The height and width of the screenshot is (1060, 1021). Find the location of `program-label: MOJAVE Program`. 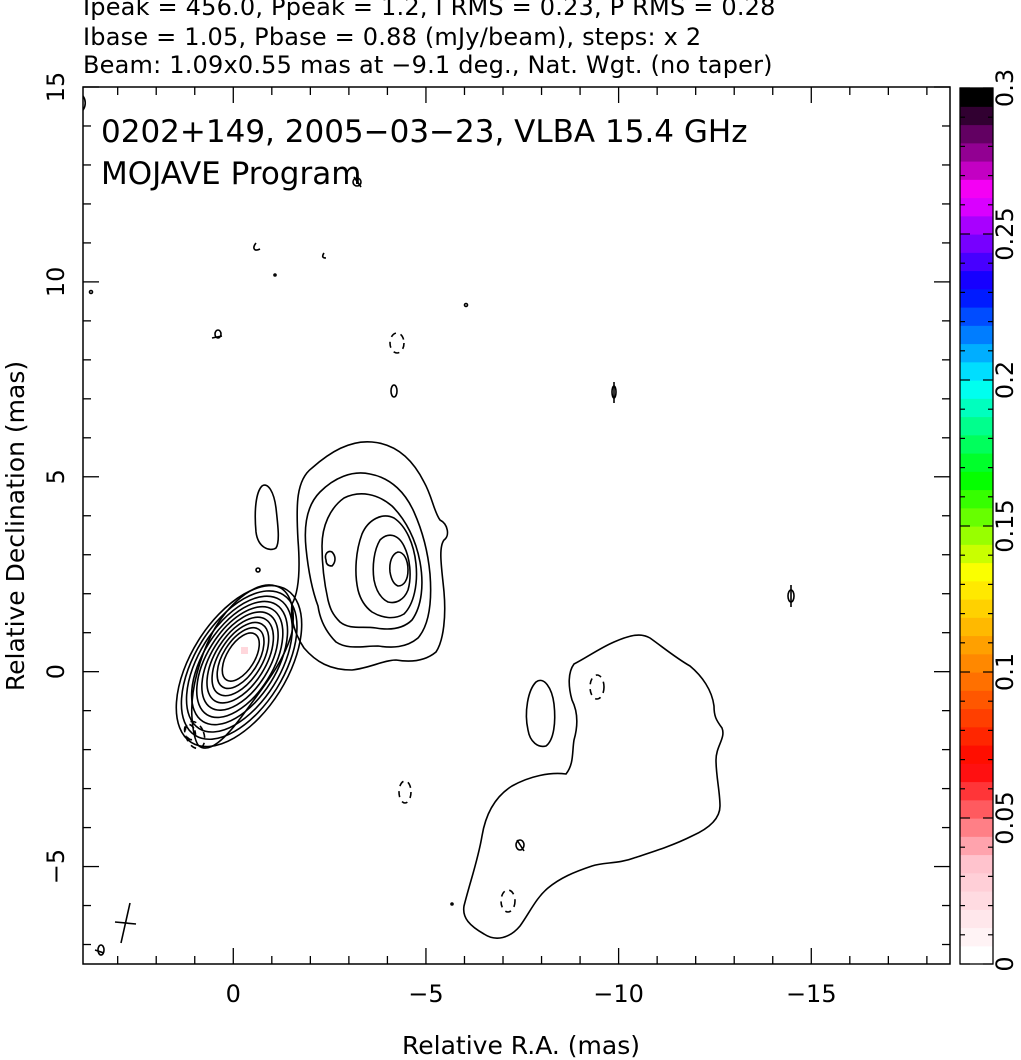

program-label: MOJAVE Program is located at coordinates (231, 174).